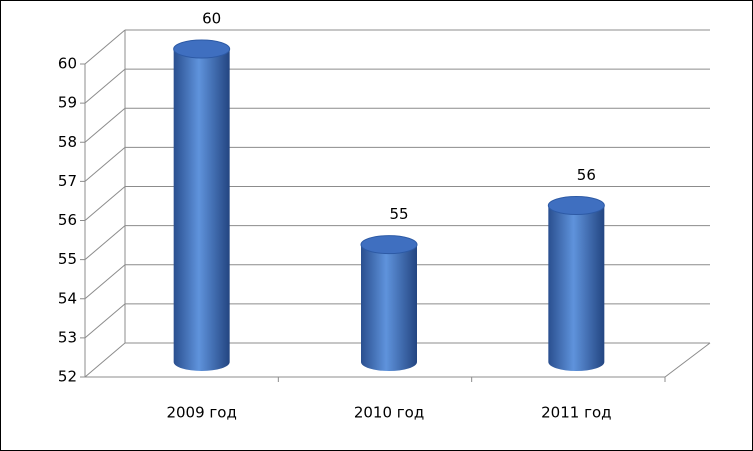  What do you see at coordinates (67, 142) in the screenshot?
I see `y-tick-label: 58` at bounding box center [67, 142].